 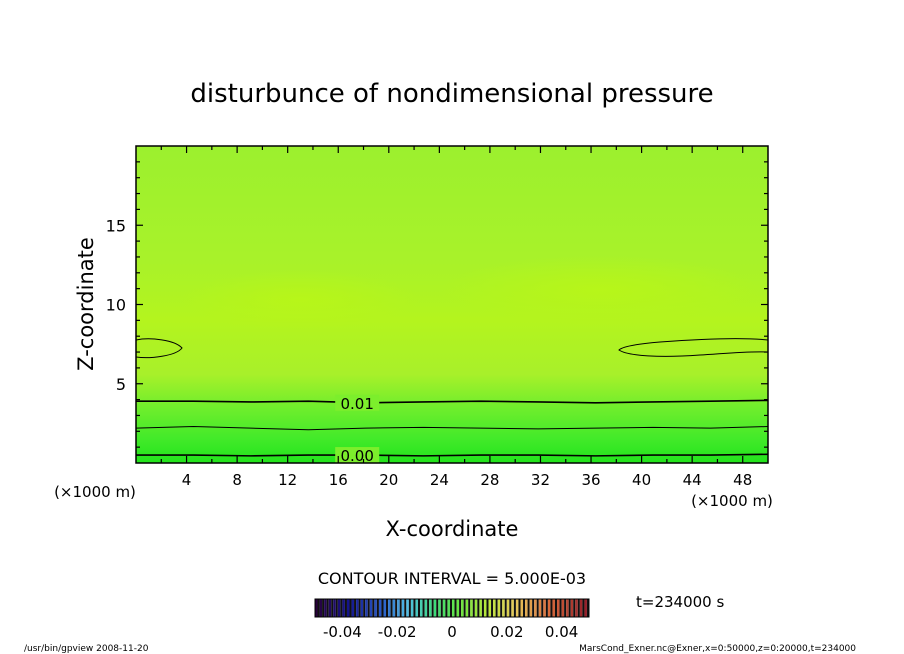 What do you see at coordinates (300, 300) in the screenshot?
I see `field-highlight` at bounding box center [300, 300].